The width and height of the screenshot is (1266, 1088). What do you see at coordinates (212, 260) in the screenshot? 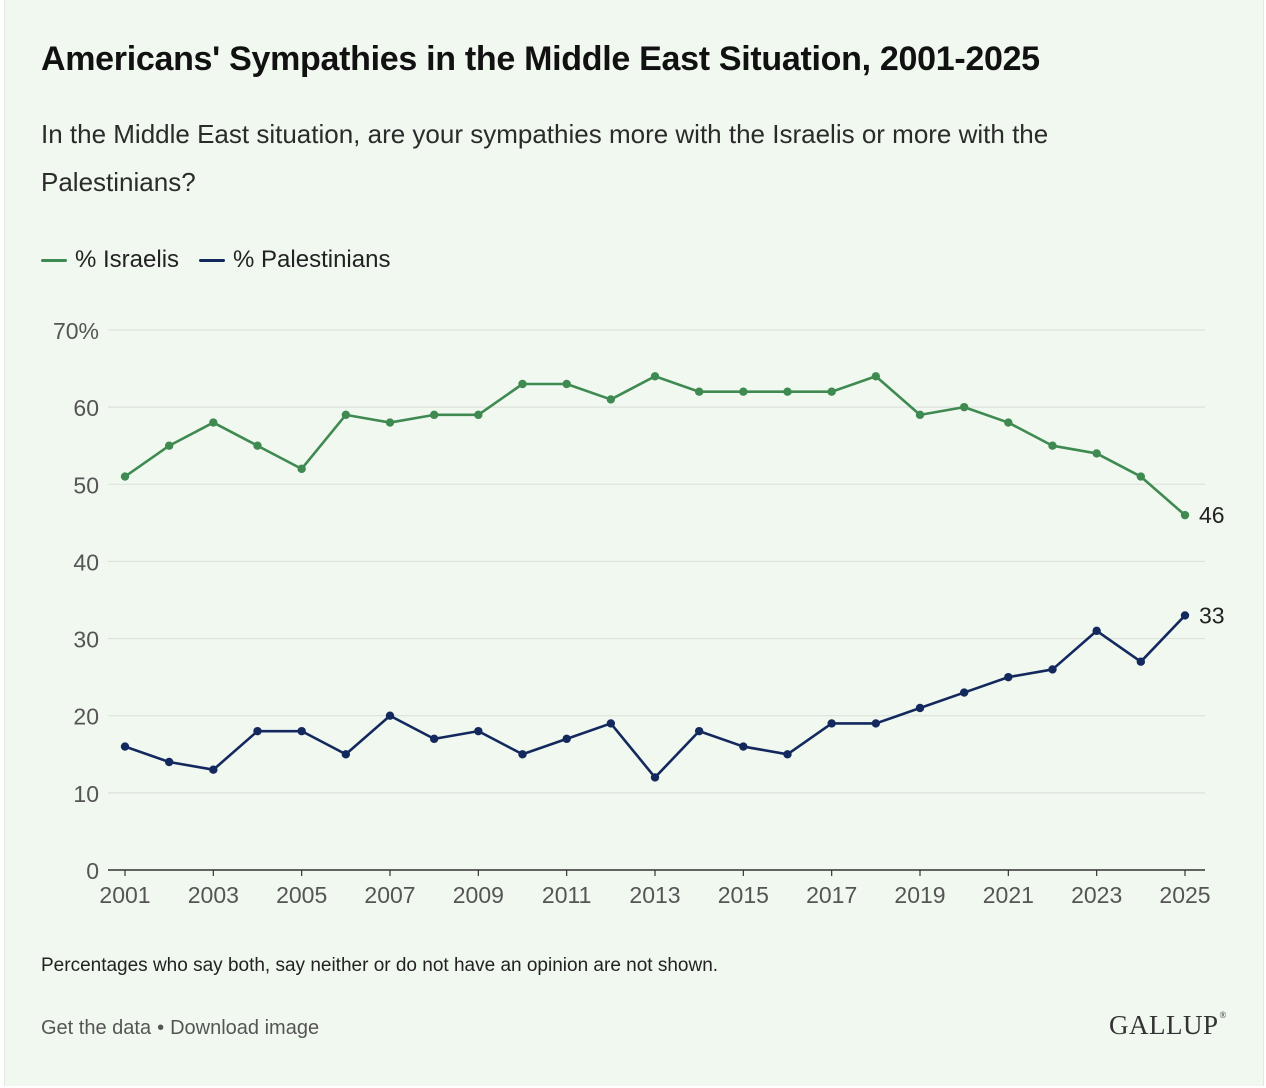
I see `legend-swatch-palestinians` at bounding box center [212, 260].